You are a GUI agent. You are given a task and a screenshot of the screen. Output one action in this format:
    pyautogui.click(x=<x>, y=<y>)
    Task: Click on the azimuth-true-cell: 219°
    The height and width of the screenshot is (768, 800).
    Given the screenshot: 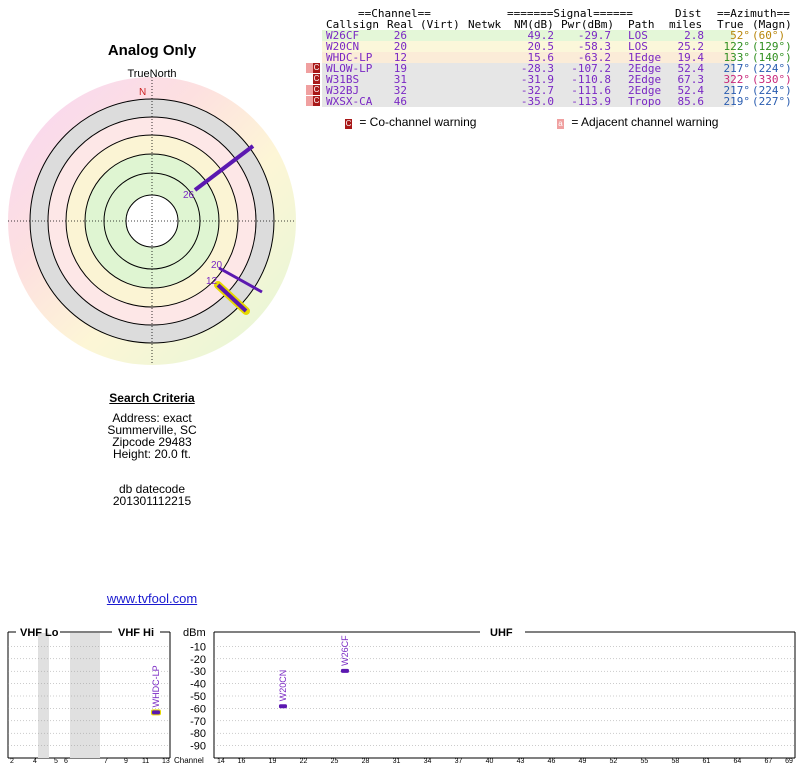 What is the action you would take?
    pyautogui.click(x=737, y=101)
    